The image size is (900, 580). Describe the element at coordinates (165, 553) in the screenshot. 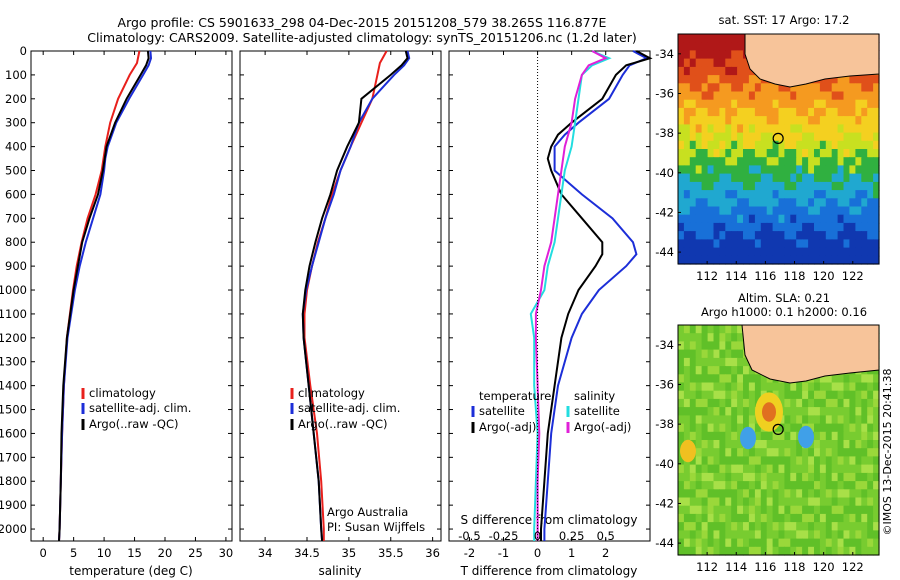

I see `x-tick-label: 20` at that location.